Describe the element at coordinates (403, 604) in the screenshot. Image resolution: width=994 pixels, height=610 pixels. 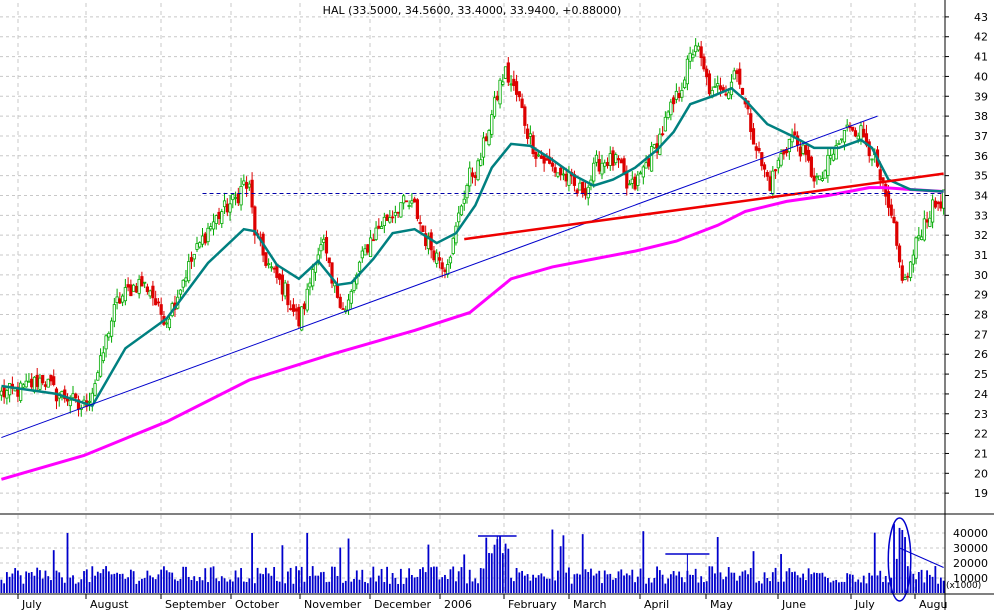
I see `time-tick-label: December` at that location.